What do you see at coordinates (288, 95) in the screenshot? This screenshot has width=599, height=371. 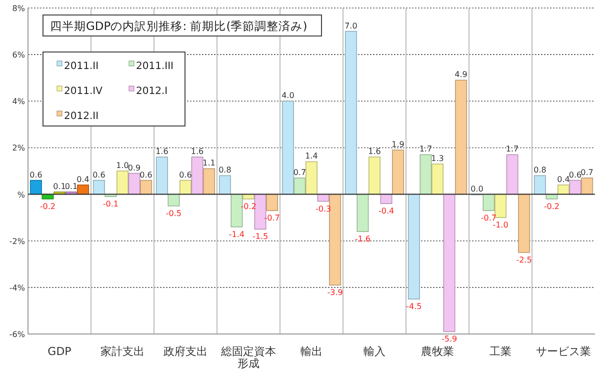 I see `data-label: 4.0` at bounding box center [288, 95].